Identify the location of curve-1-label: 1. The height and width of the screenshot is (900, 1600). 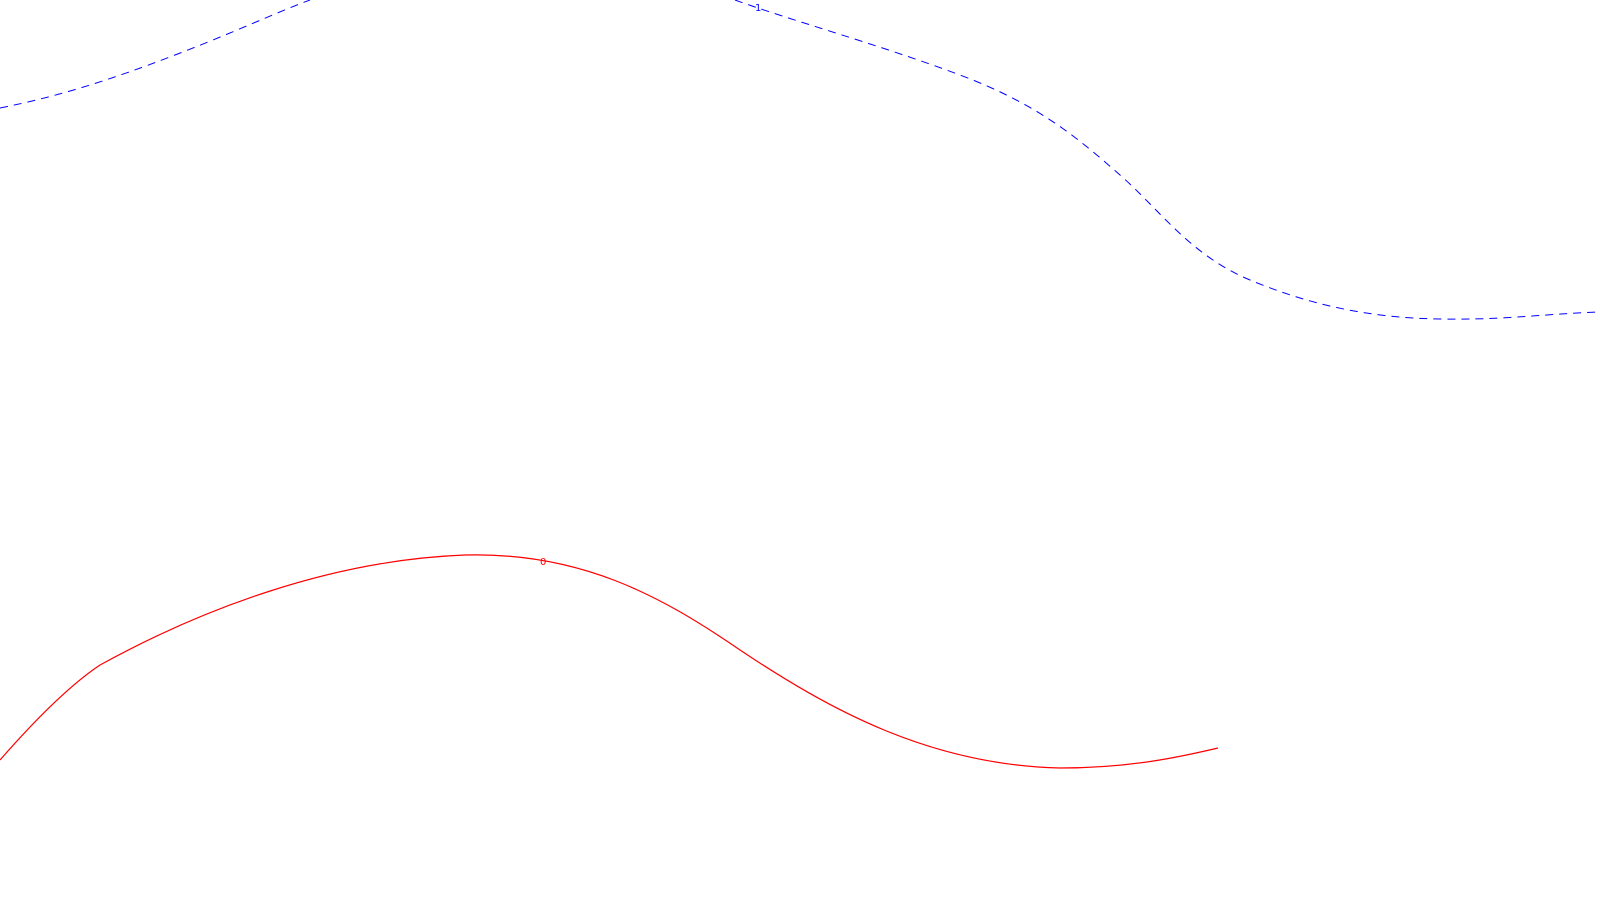
(758, 8).